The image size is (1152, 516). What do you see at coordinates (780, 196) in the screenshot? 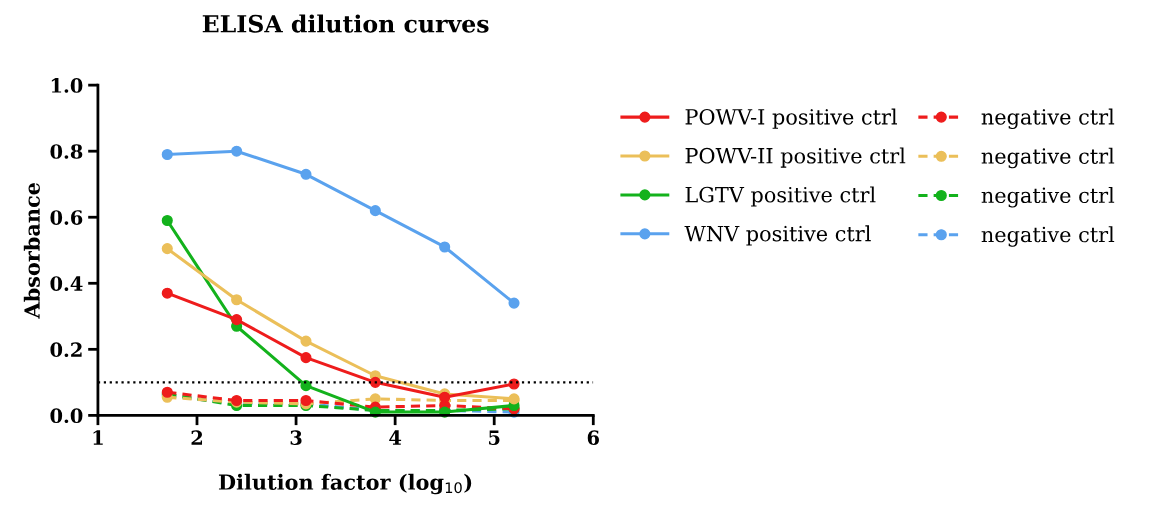
I see `legend-label: LGTV positive ctrl` at bounding box center [780, 196].